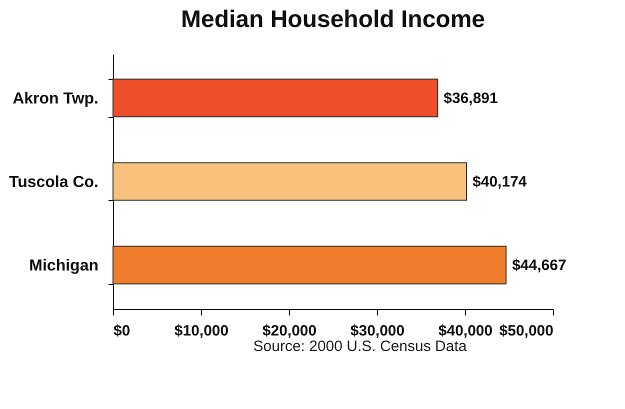 The image size is (625, 409). Describe the element at coordinates (55, 99) in the screenshot. I see `y-tick-label: Akron Twp.` at that location.